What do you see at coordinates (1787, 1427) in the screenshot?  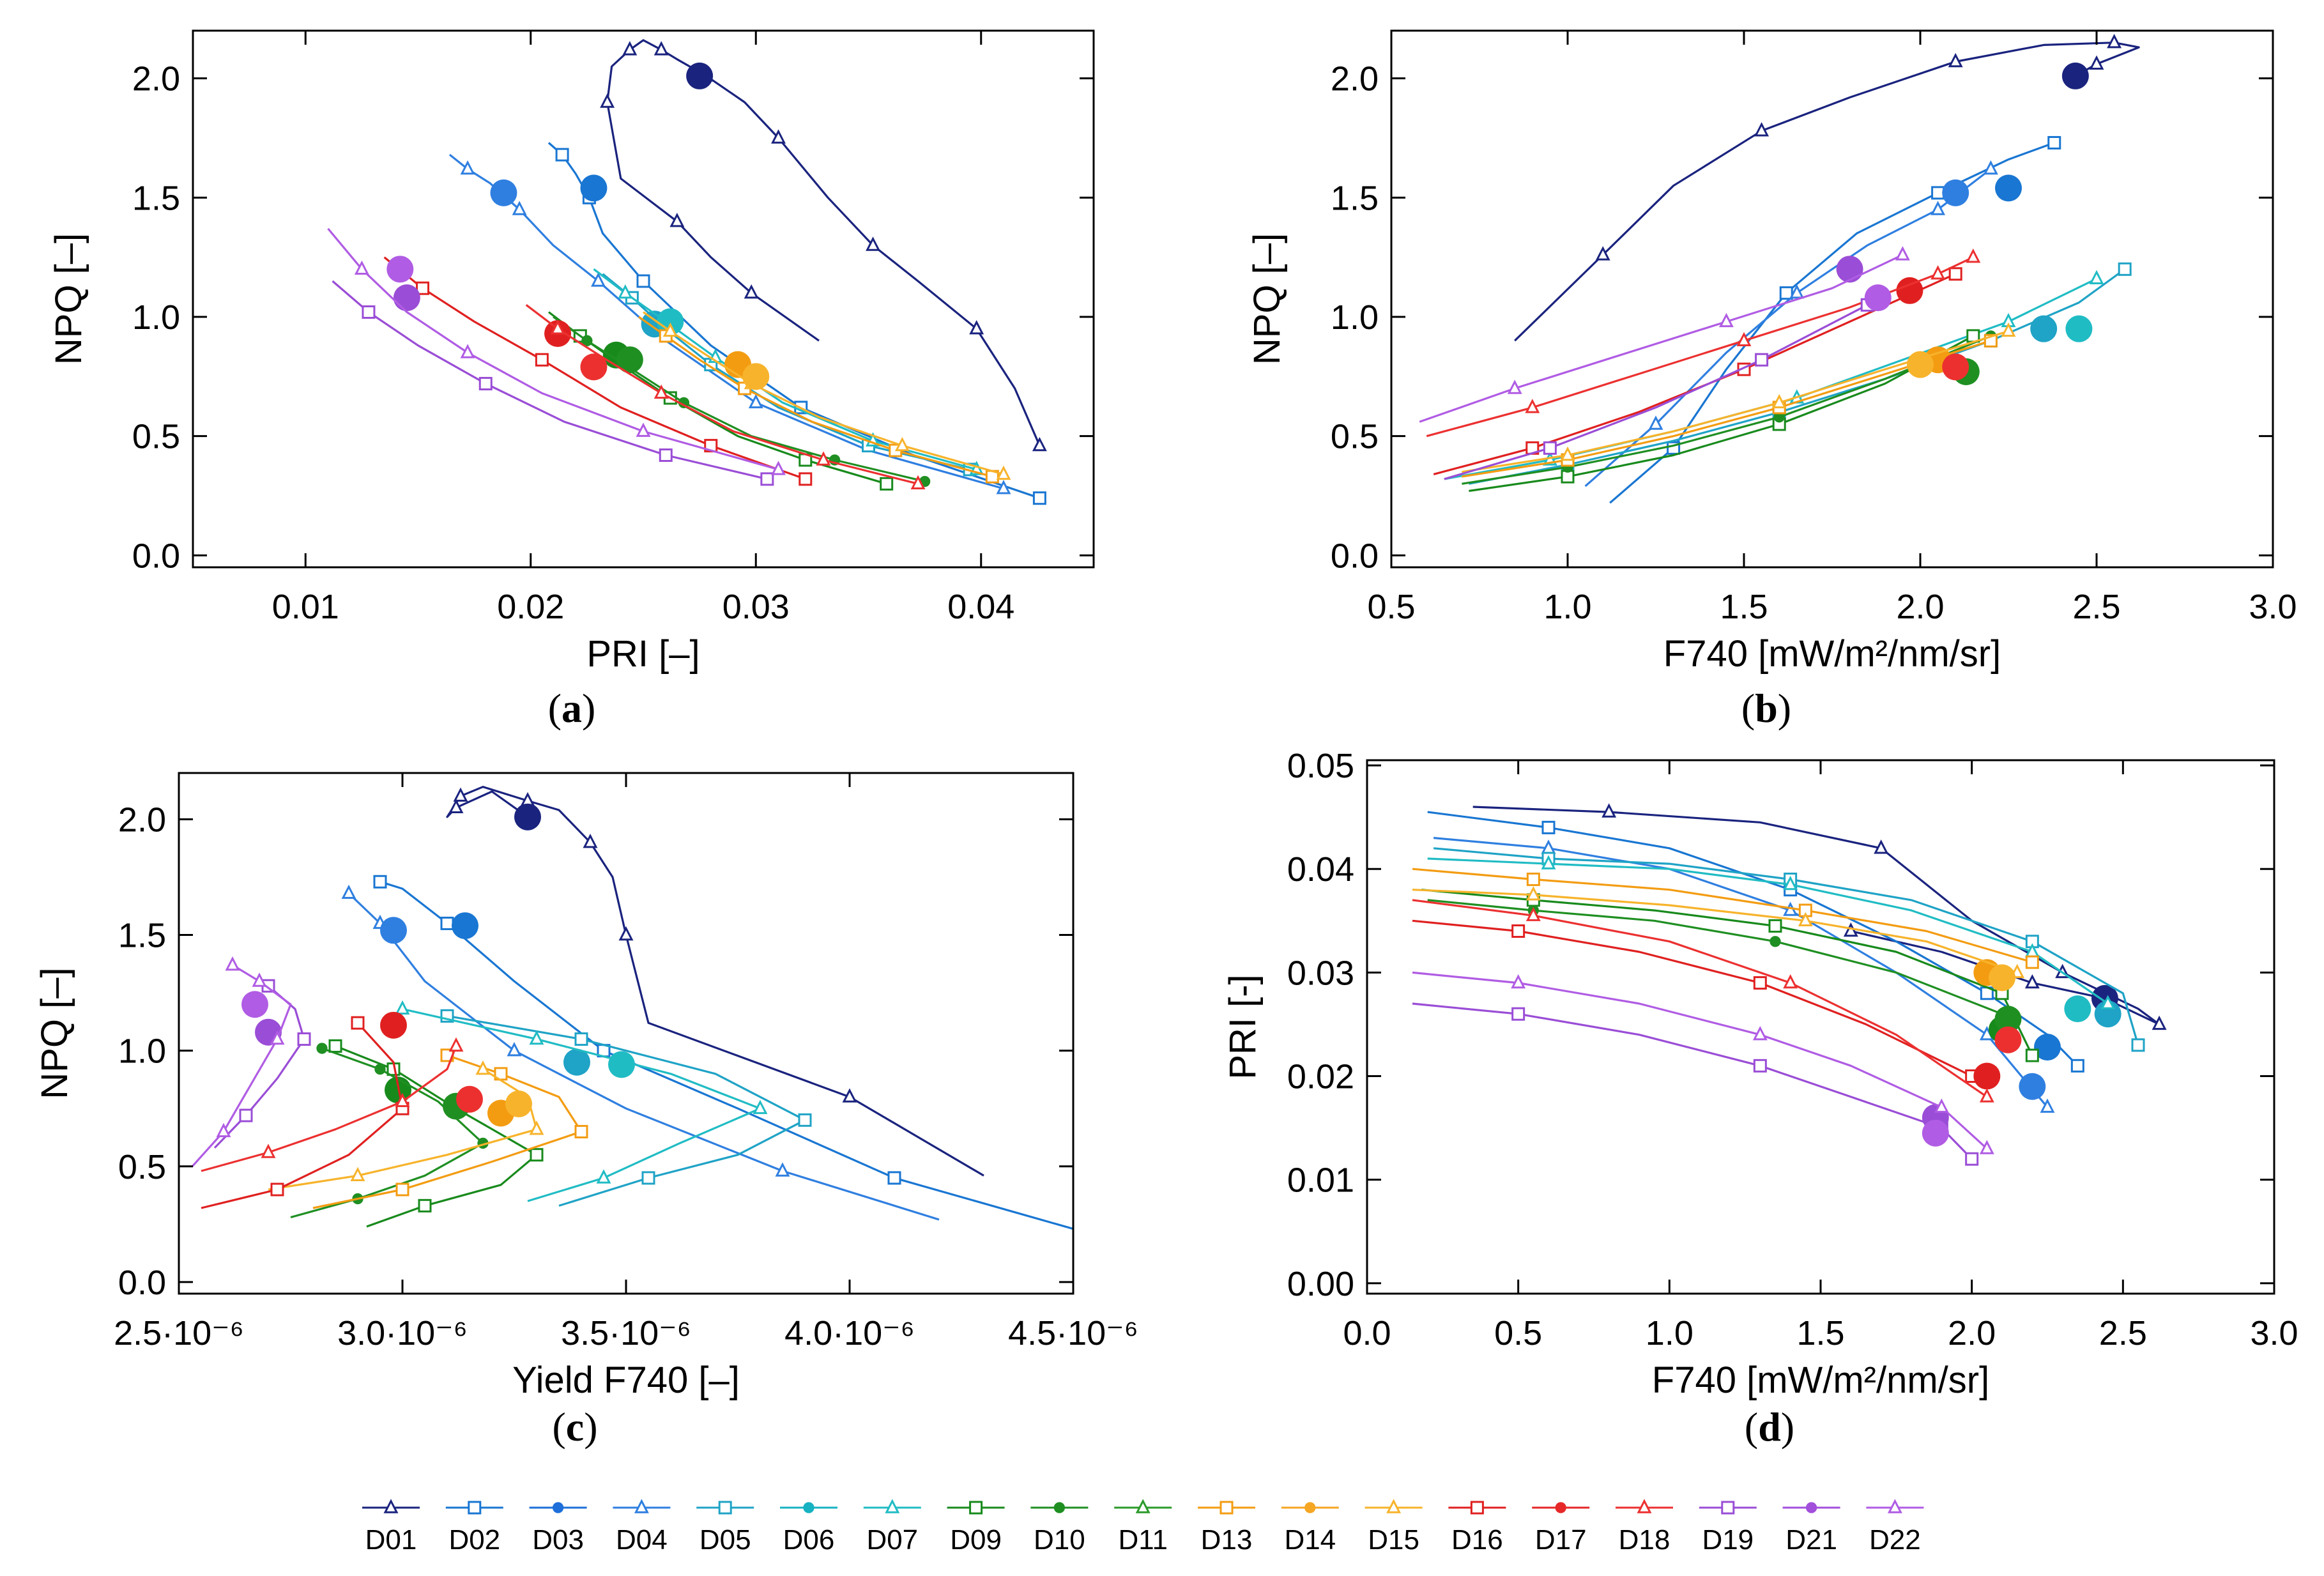 I see `panel-label-close: )` at bounding box center [1787, 1427].